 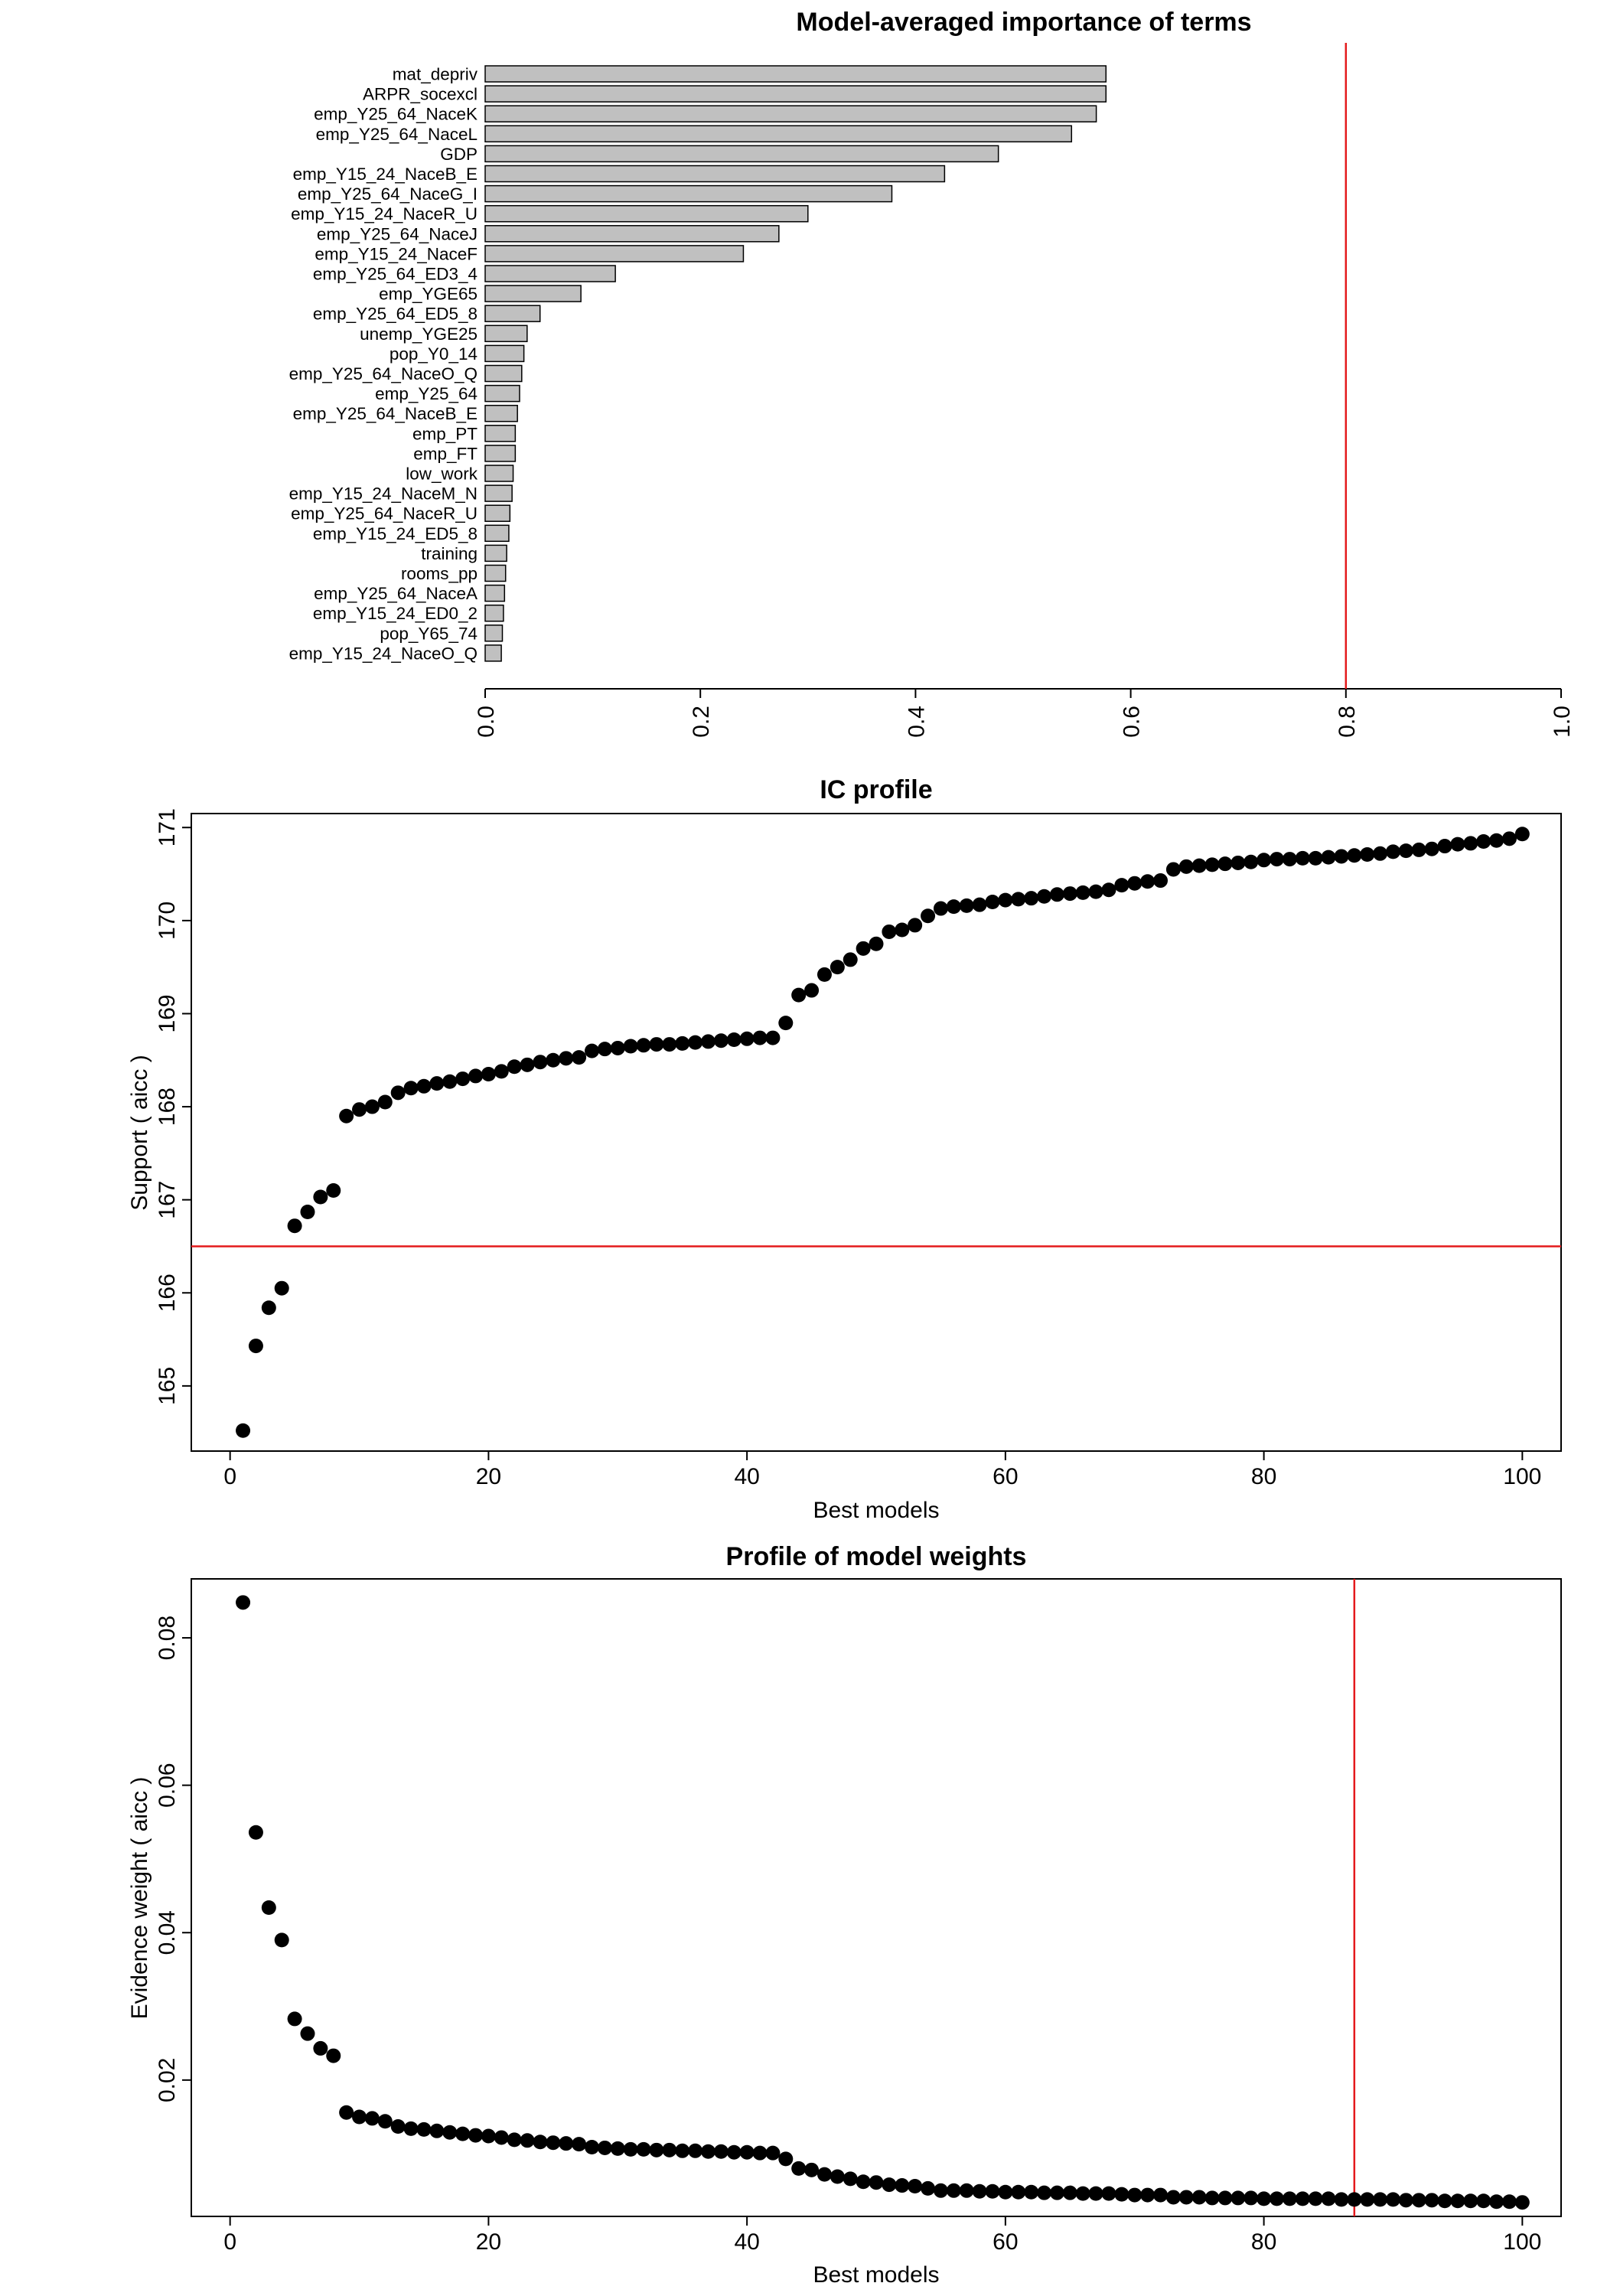 What do you see at coordinates (397, 253) in the screenshot?
I see `importance-category-label: emp_Y15_24_NaceF` at bounding box center [397, 253].